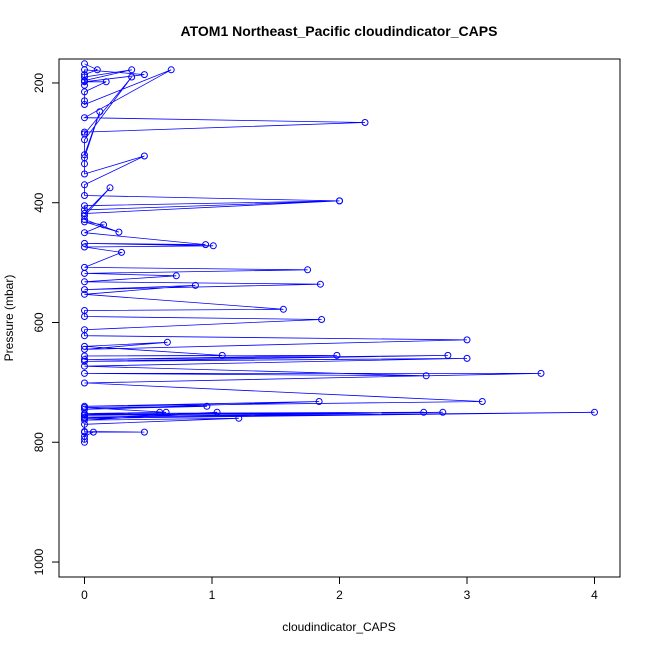 The width and height of the screenshot is (650, 650). Describe the element at coordinates (594, 595) in the screenshot. I see `x-tick-label: 4` at that location.